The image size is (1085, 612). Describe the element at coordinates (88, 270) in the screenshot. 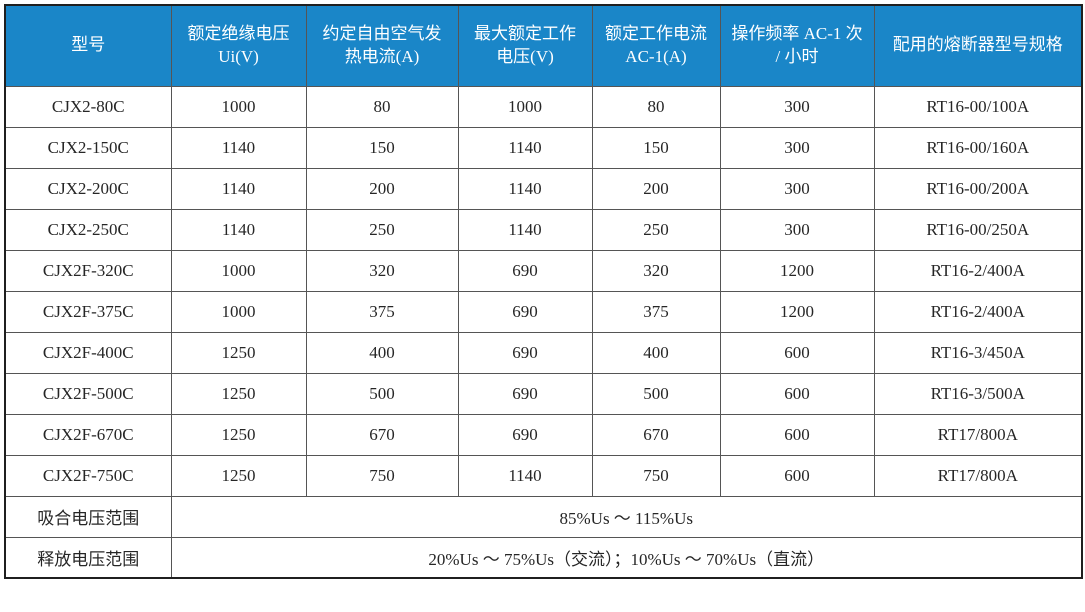

I see `cell-model: CJX2F-320C` at that location.